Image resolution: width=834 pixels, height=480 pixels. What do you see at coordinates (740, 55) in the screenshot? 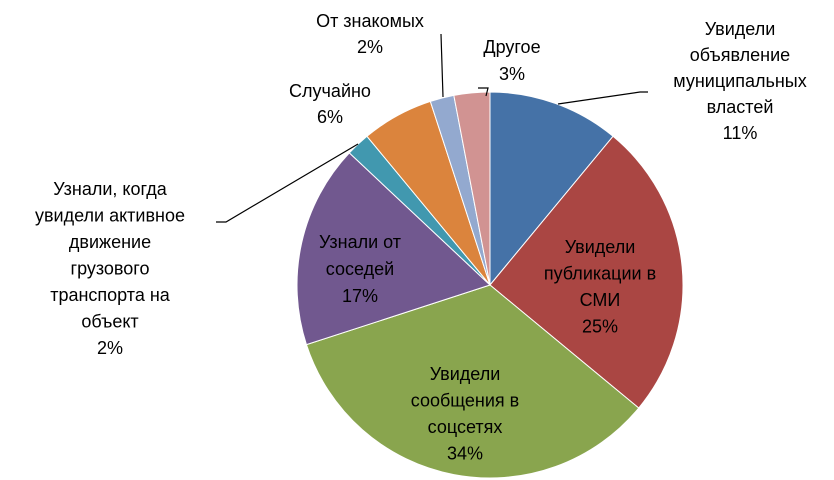
I see `category-label: объявление` at bounding box center [740, 55].